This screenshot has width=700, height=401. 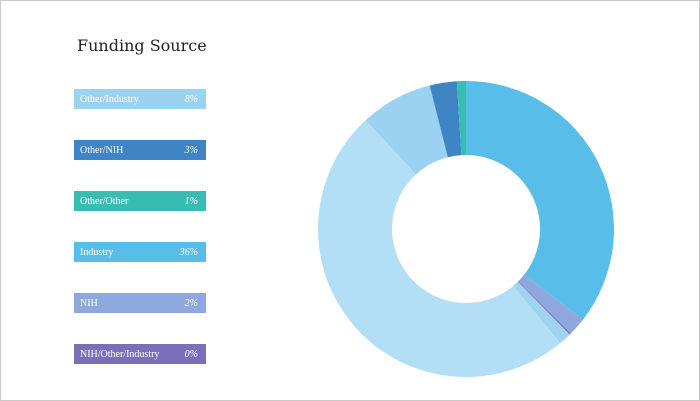 I want to click on legend-label: Other/NIH, so click(x=102, y=150).